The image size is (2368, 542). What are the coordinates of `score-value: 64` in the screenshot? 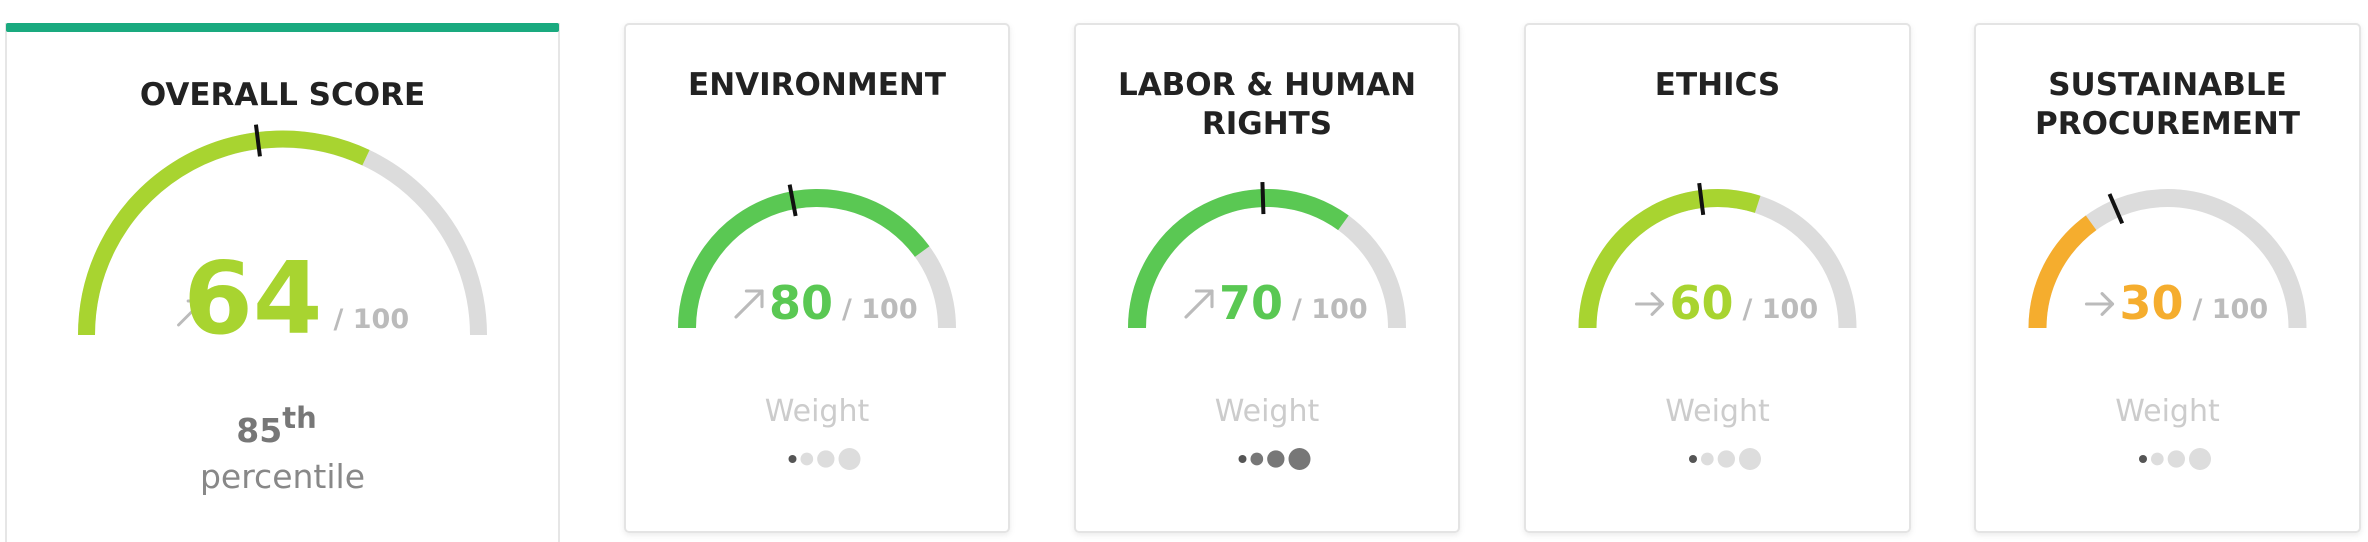 It's located at (252, 298).